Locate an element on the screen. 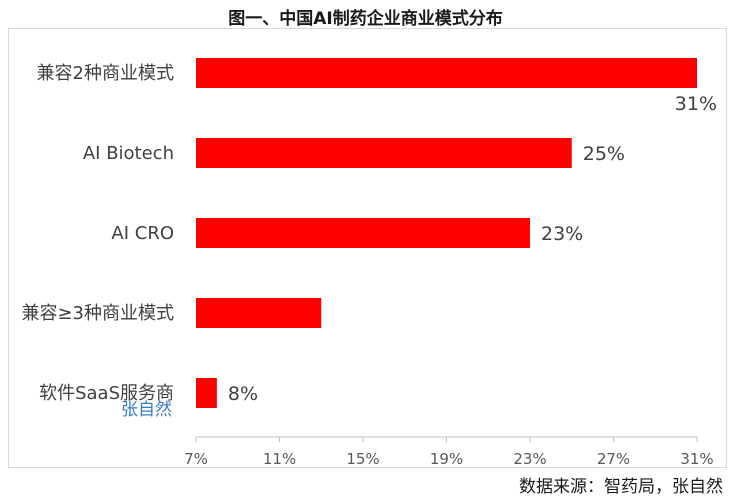 This screenshot has width=731, height=499. x-tick-label: 15% is located at coordinates (362, 459).